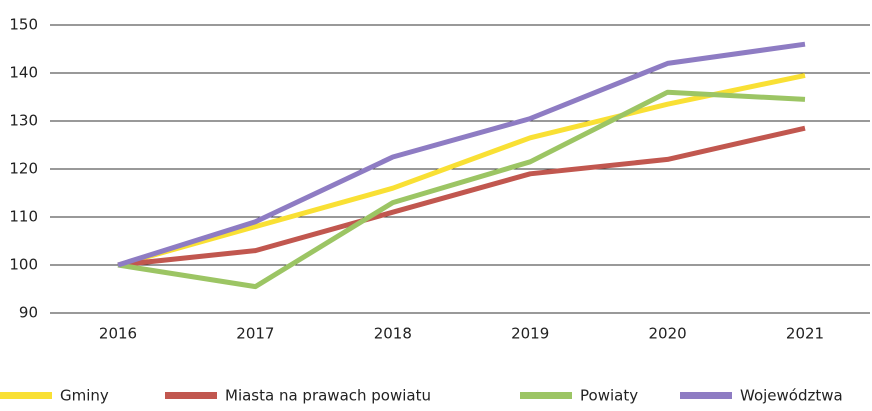 Image resolution: width=872 pixels, height=411 pixels. What do you see at coordinates (255, 334) in the screenshot?
I see `x-tick-label: 2017` at bounding box center [255, 334].